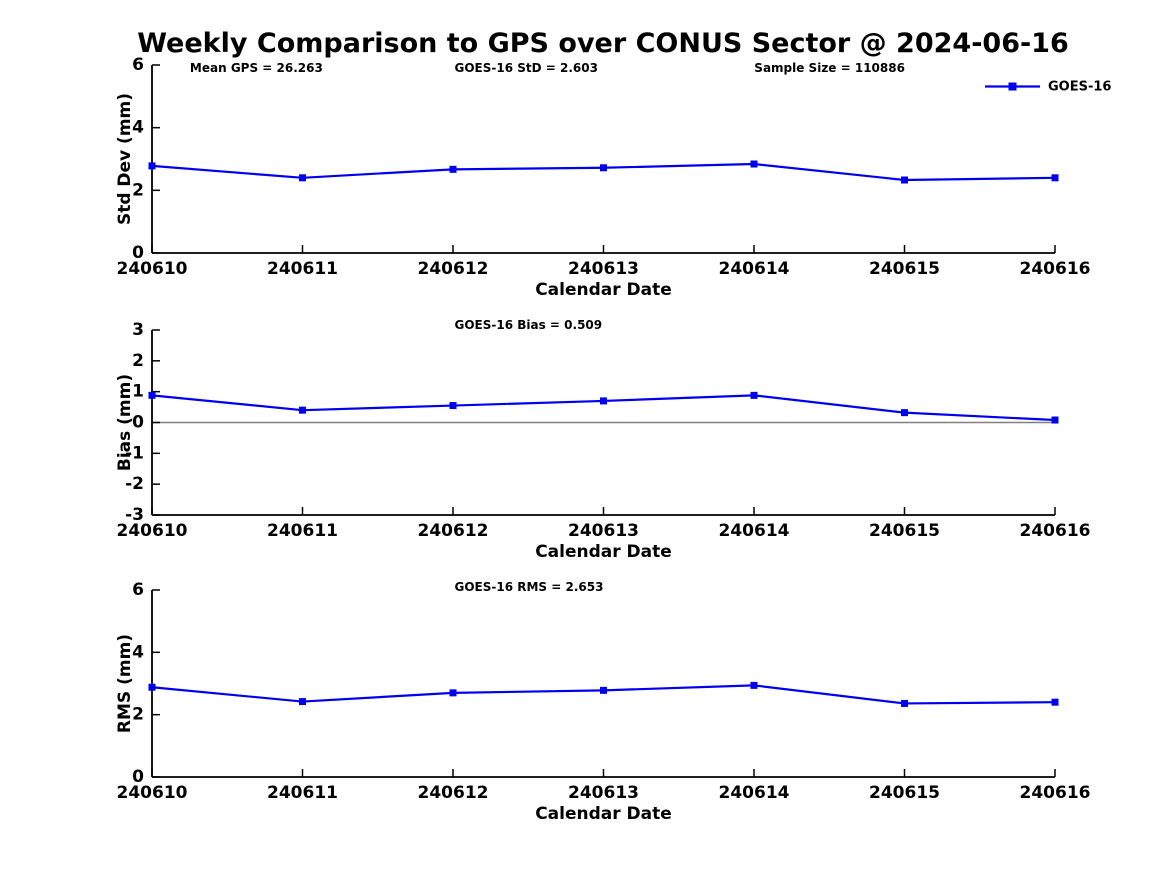  I want to click on stat-annotation: GOES-16 StD = 2.603, so click(526, 68).